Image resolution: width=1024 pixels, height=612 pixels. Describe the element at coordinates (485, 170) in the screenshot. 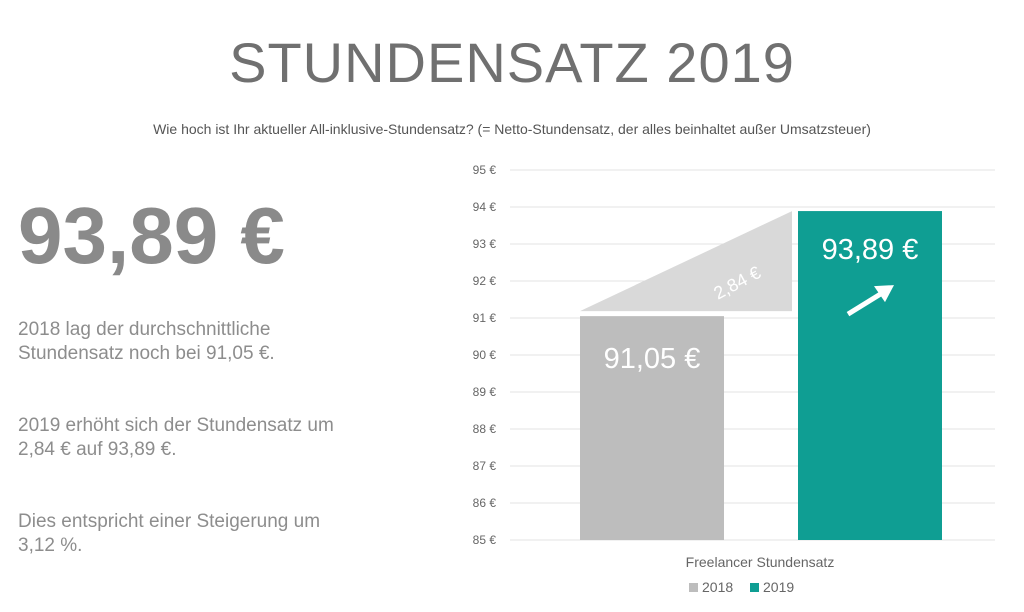

I see `y-tick-label: 95 €` at that location.